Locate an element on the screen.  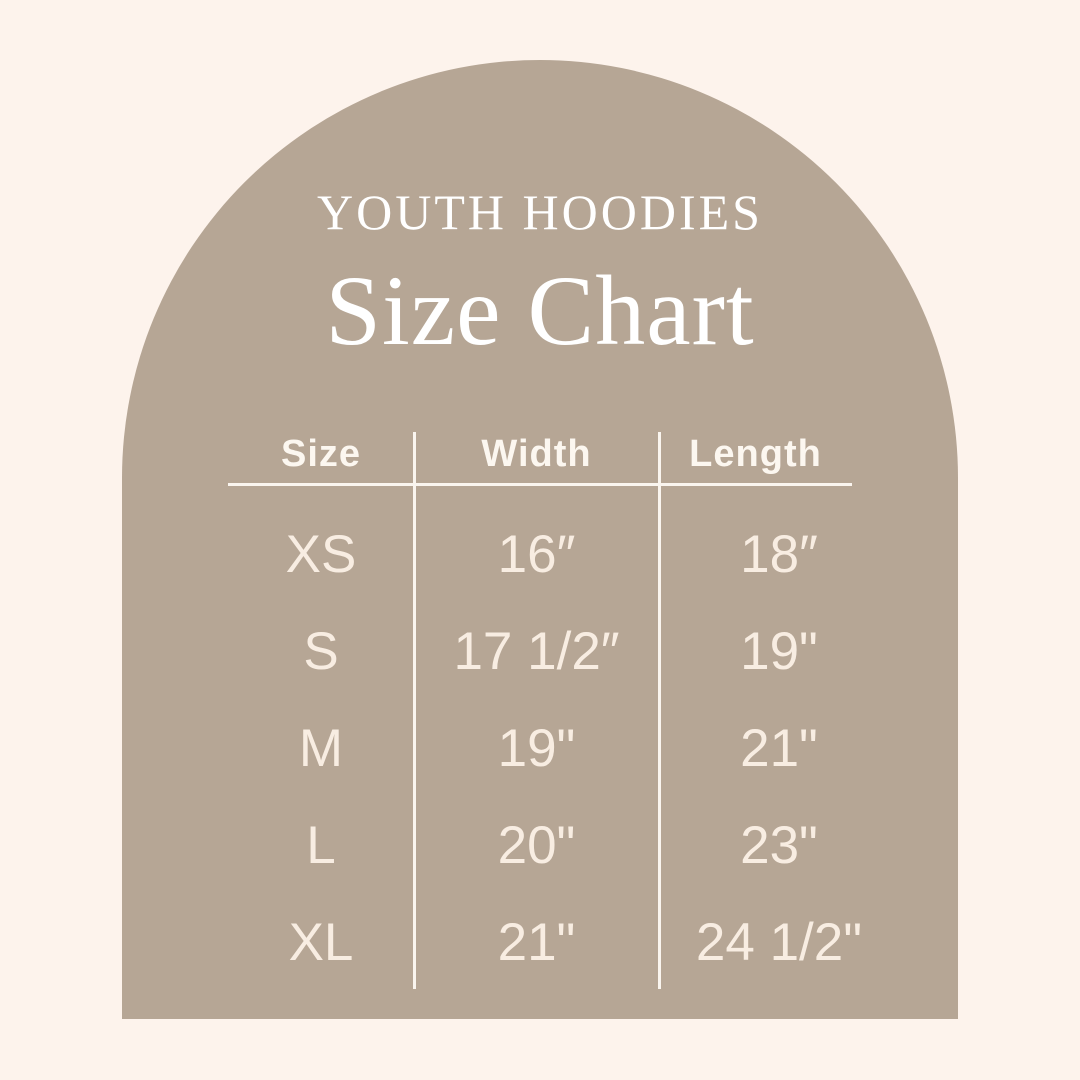
table-row: S 17 1/2″ 19" is located at coordinates (540, 651).